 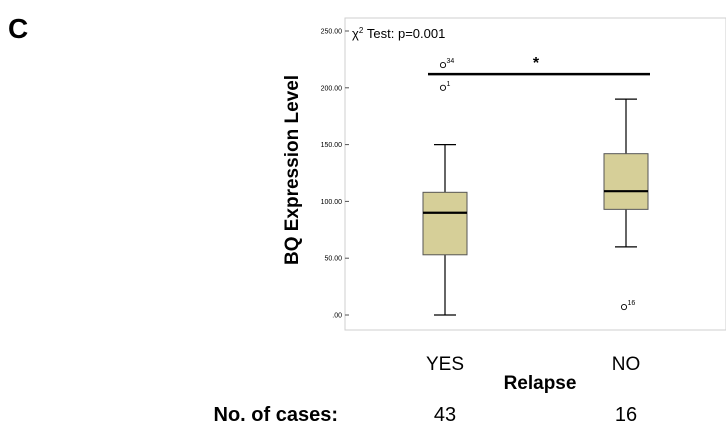 I want to click on y-tick-label: 100.00, so click(x=332, y=202).